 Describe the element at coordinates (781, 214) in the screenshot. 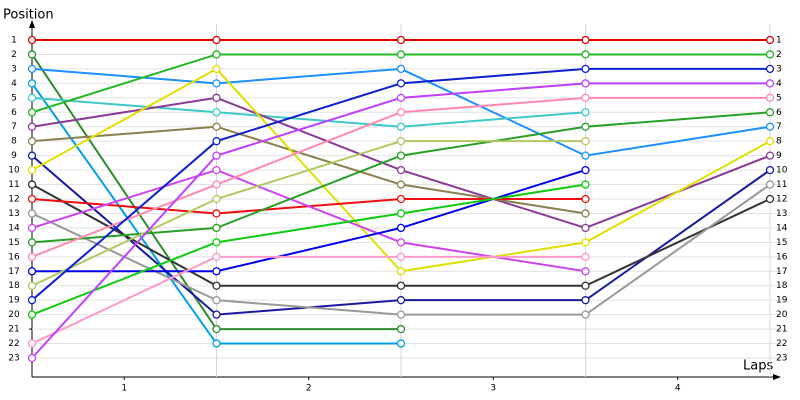

I see `y-tick-label-right: 13` at that location.